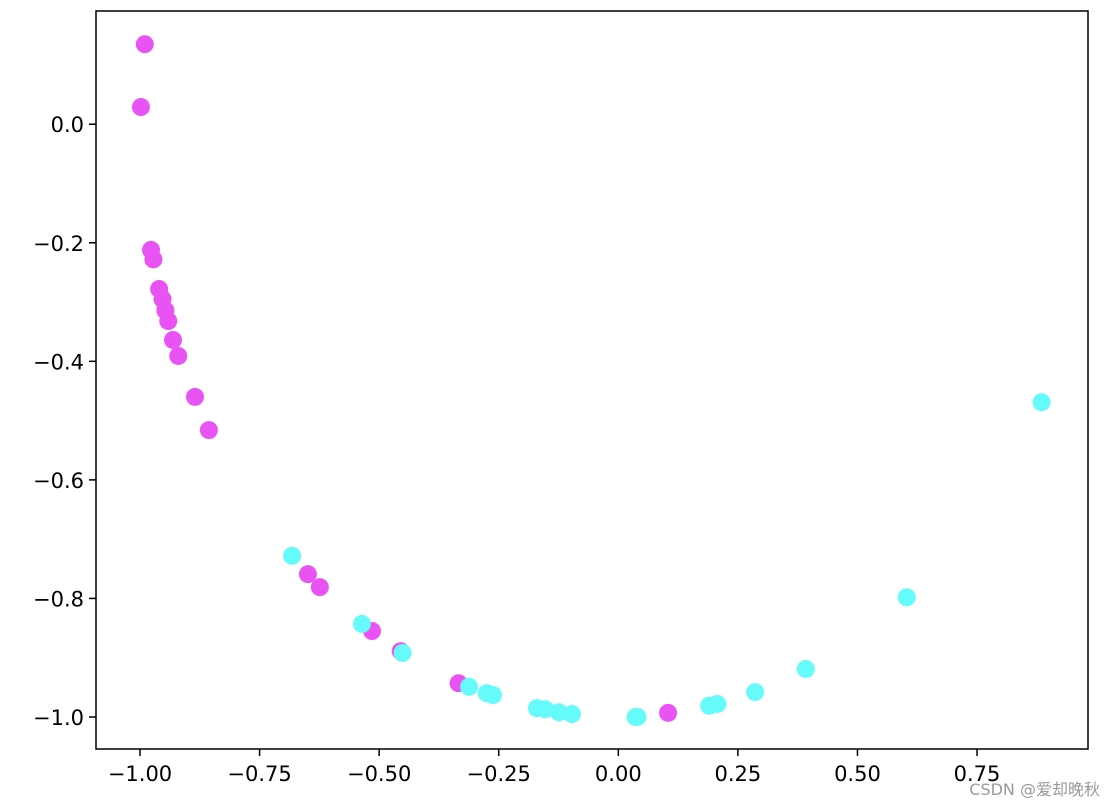 The width and height of the screenshot is (1116, 806). I want to click on x-tick-label: 0.50, so click(857, 774).